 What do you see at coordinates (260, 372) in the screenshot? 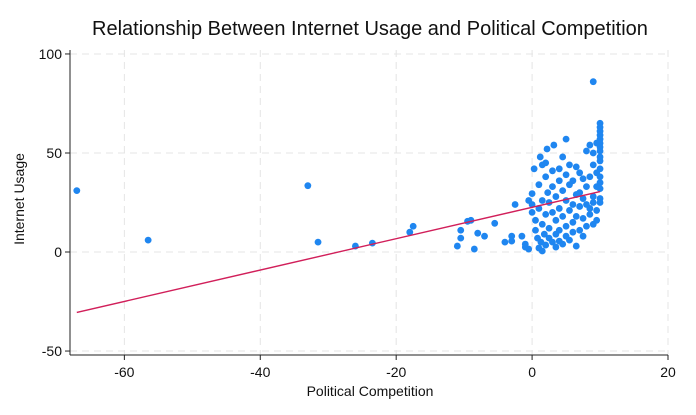
I see `x-tick-label: -40` at bounding box center [260, 372].